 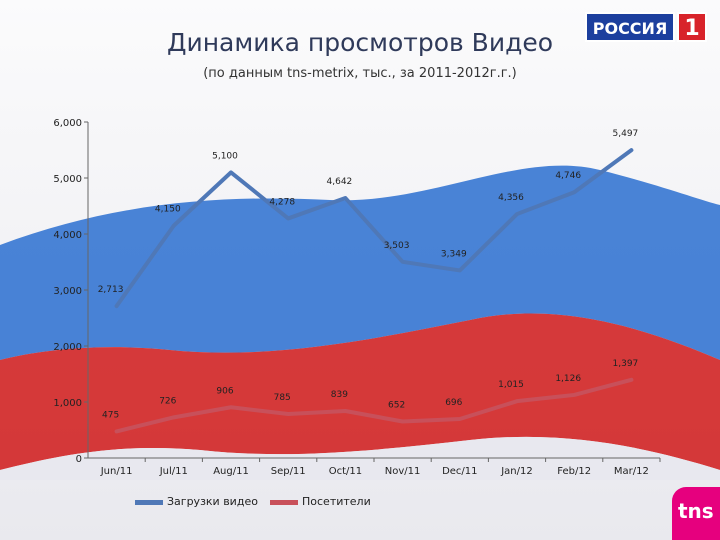 What do you see at coordinates (67, 347) in the screenshot?
I see `y-tick-label: 2,000` at bounding box center [67, 347].